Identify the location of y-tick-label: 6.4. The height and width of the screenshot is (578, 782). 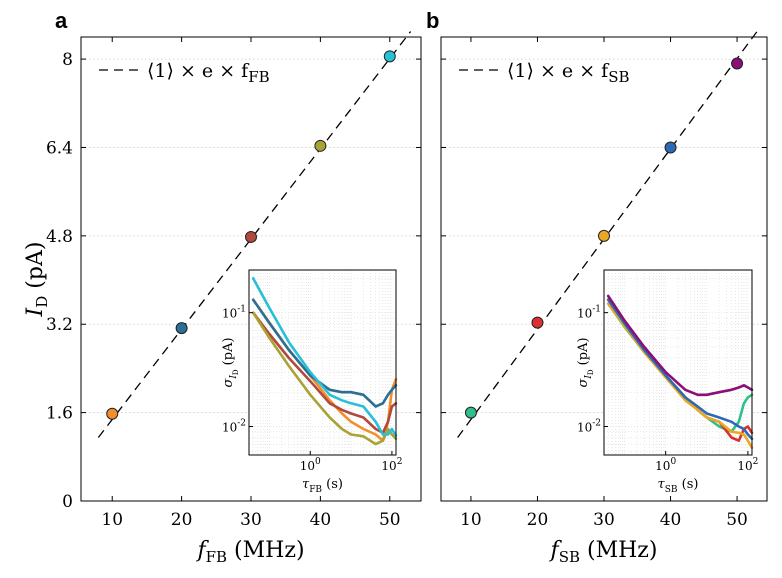
(59, 148).